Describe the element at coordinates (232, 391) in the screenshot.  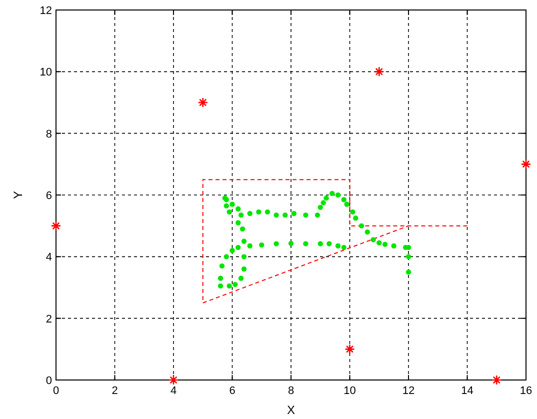
I see `x-tick-label: 6` at that location.